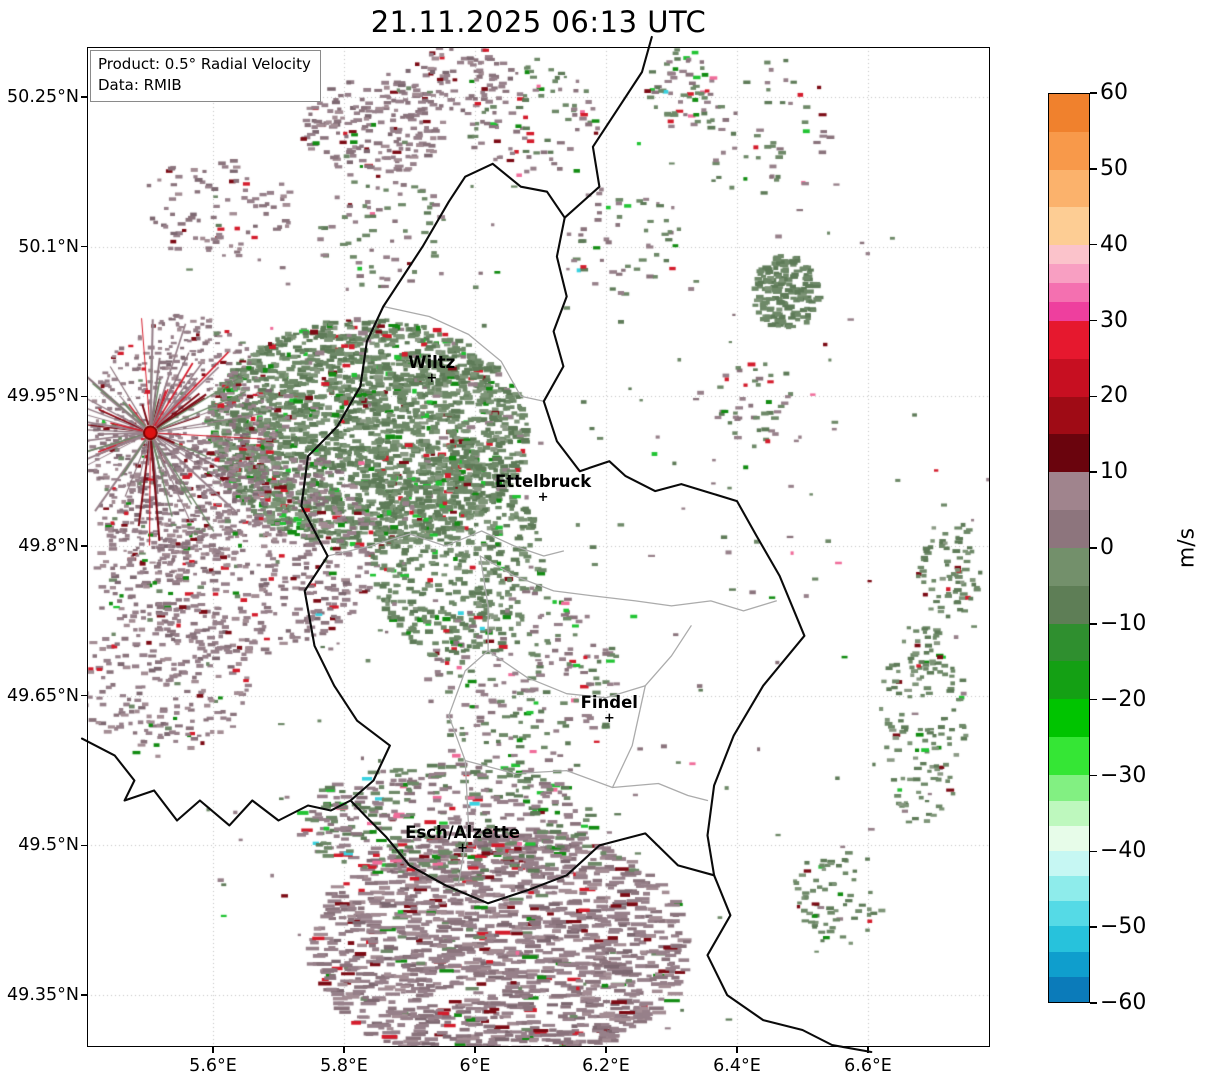 Image resolution: width=1207 pixels, height=1081 pixels. What do you see at coordinates (1114, 396) in the screenshot?
I see `colorbar-tick-label: 20` at bounding box center [1114, 396].